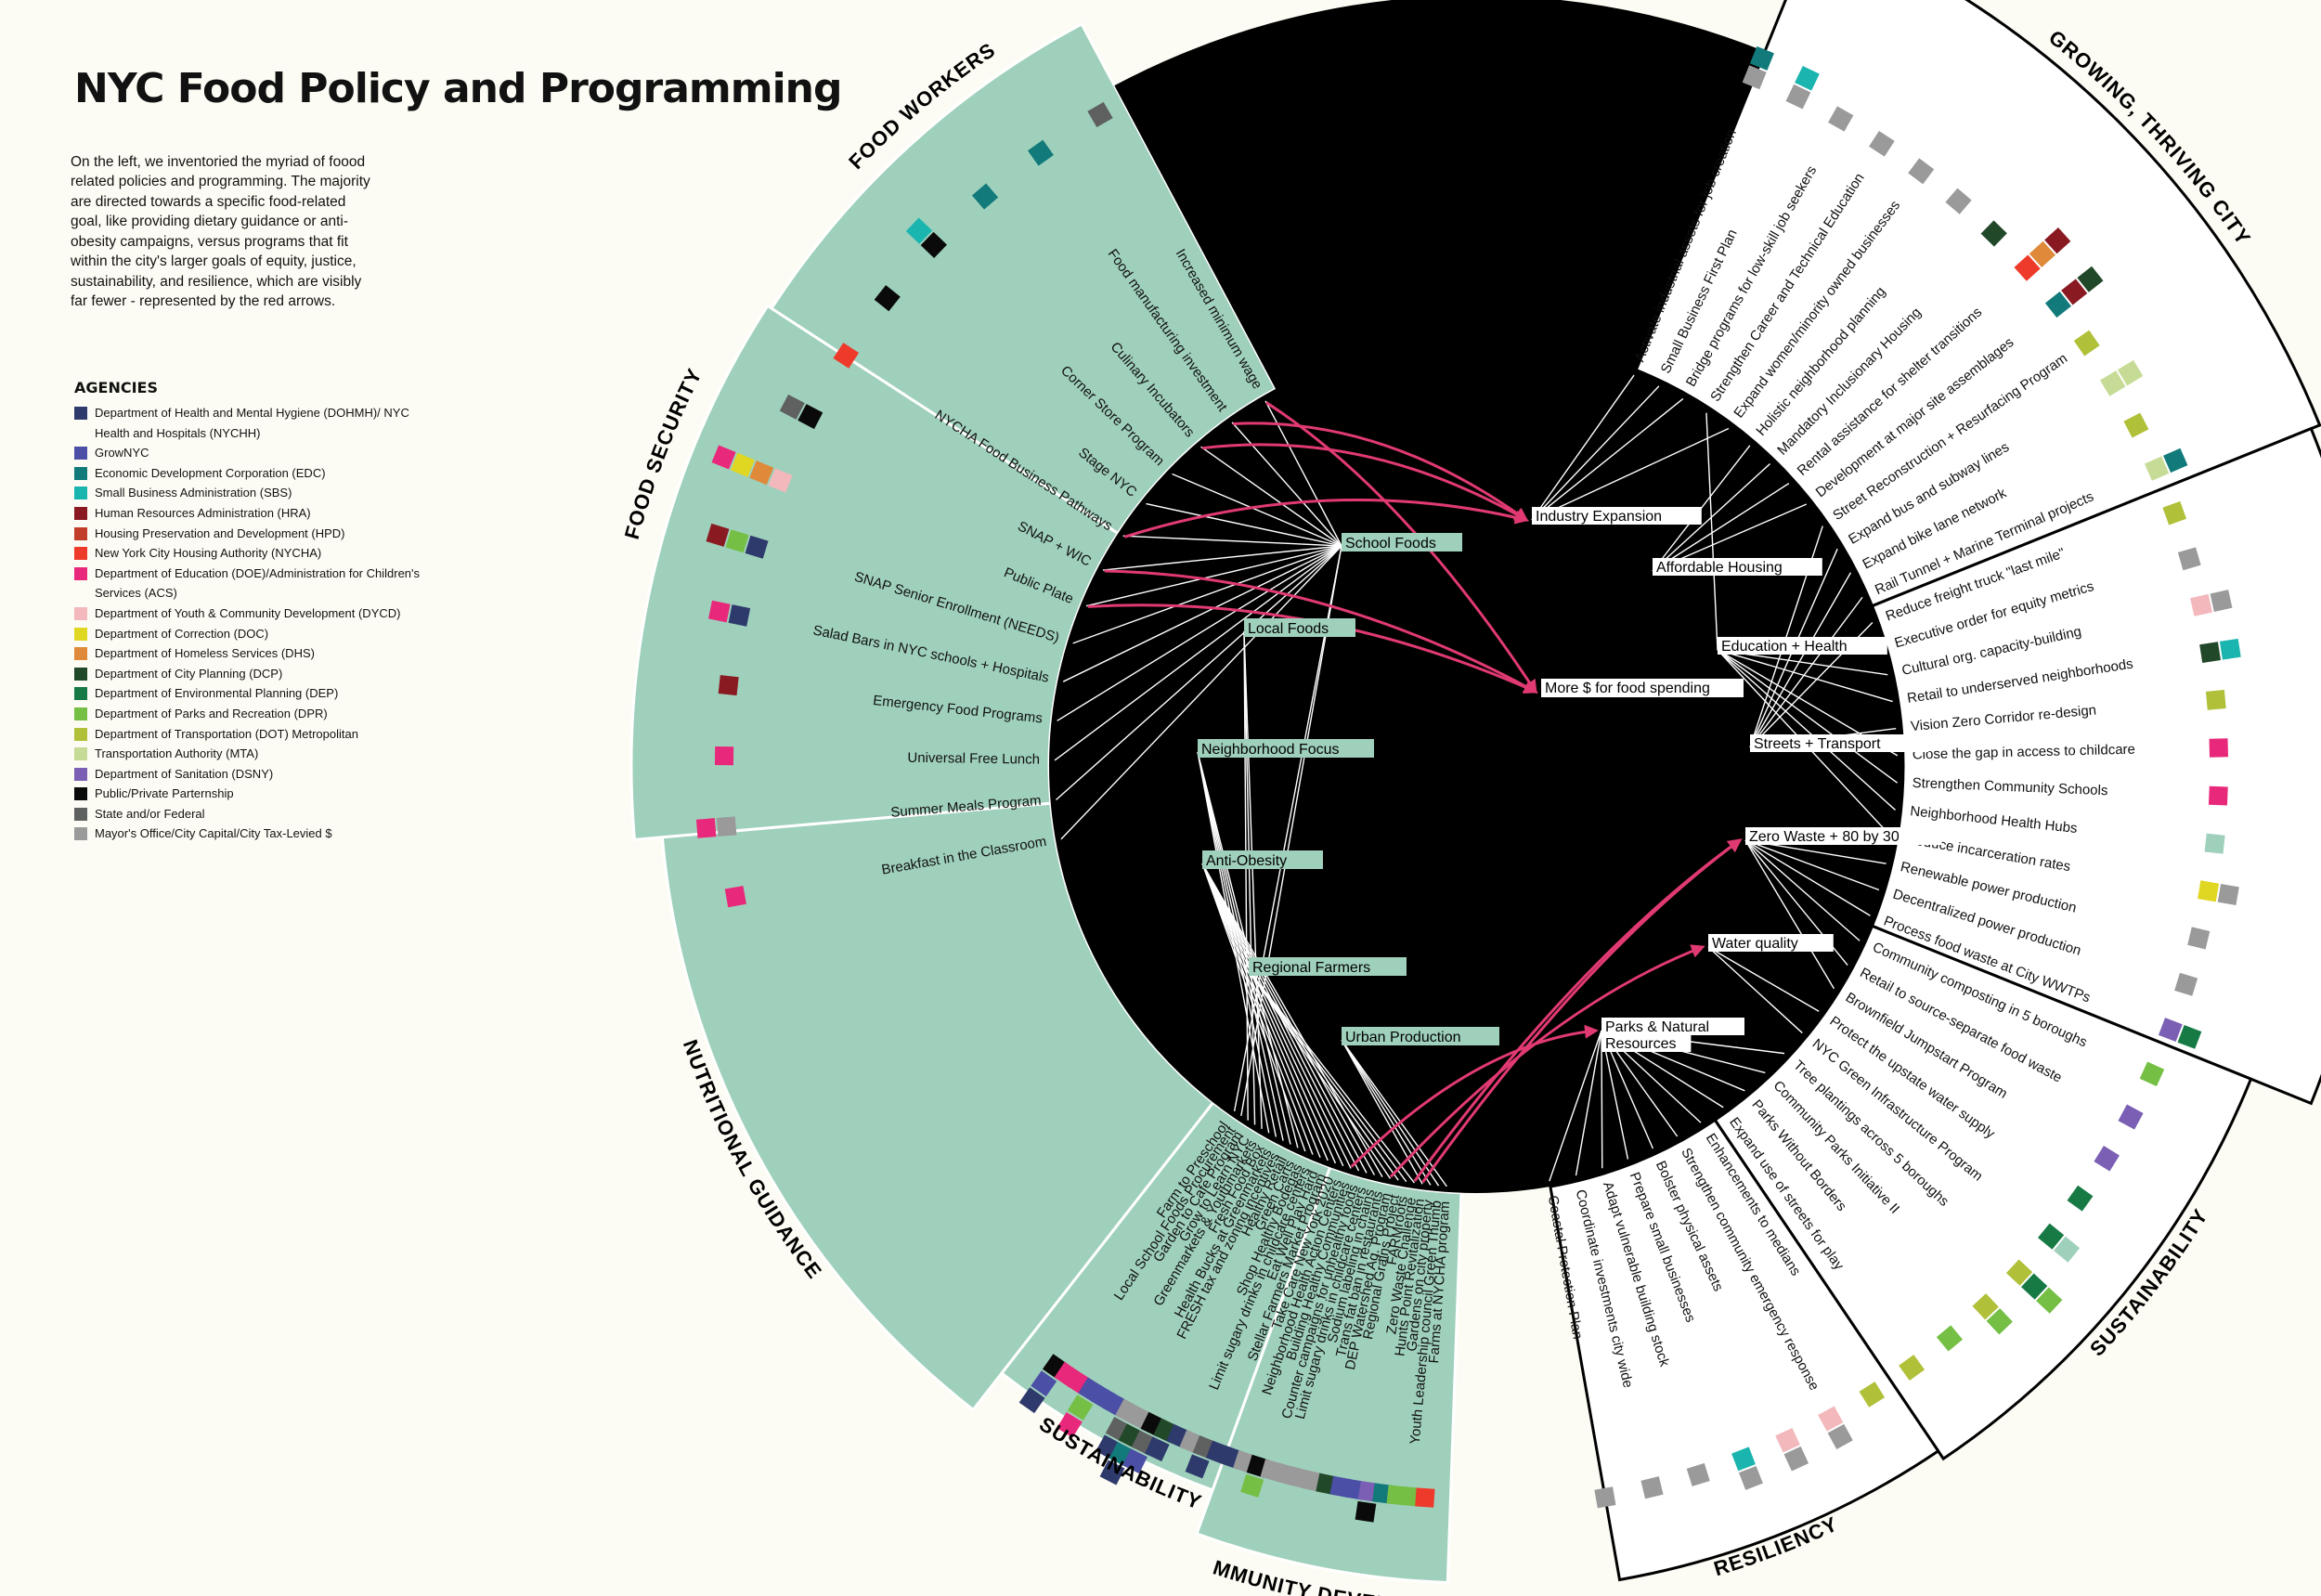  What do you see at coordinates (1818, 744) in the screenshot?
I see `hub-label: Streets + Transport` at bounding box center [1818, 744].